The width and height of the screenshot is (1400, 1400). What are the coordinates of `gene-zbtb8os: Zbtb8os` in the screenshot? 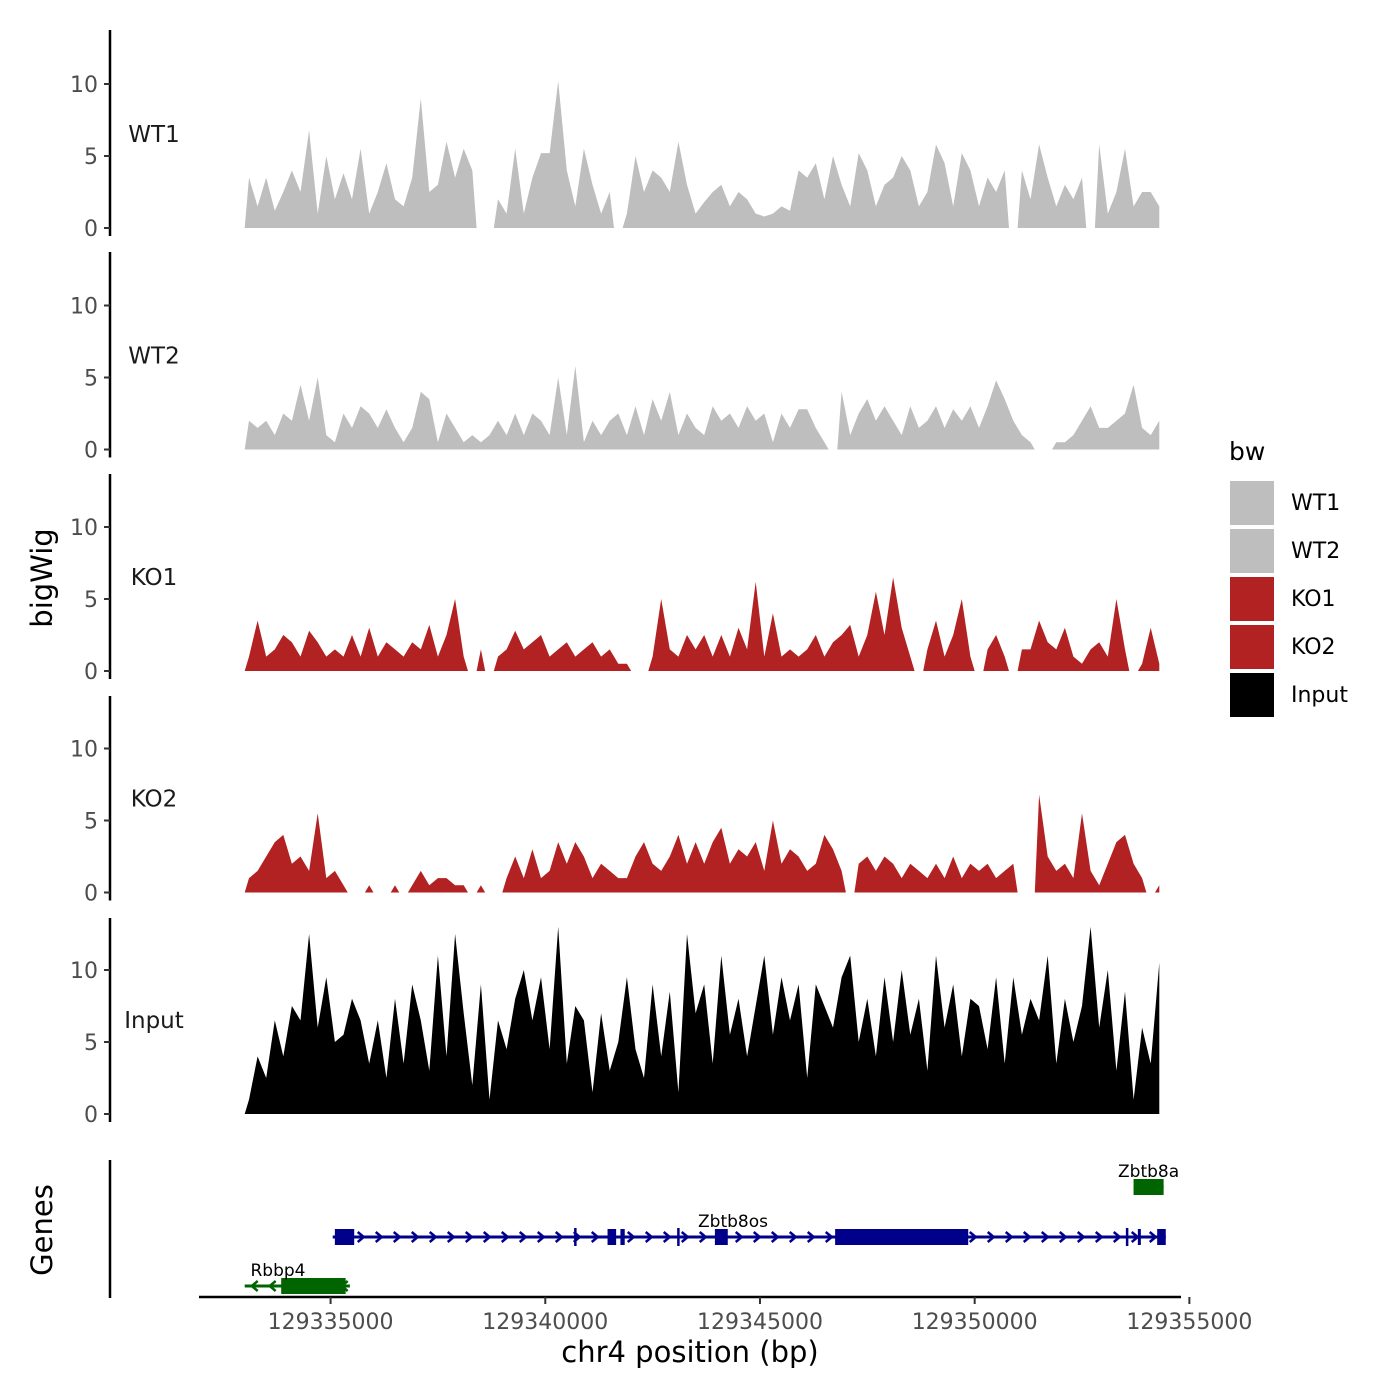 It's located at (749, 1229).